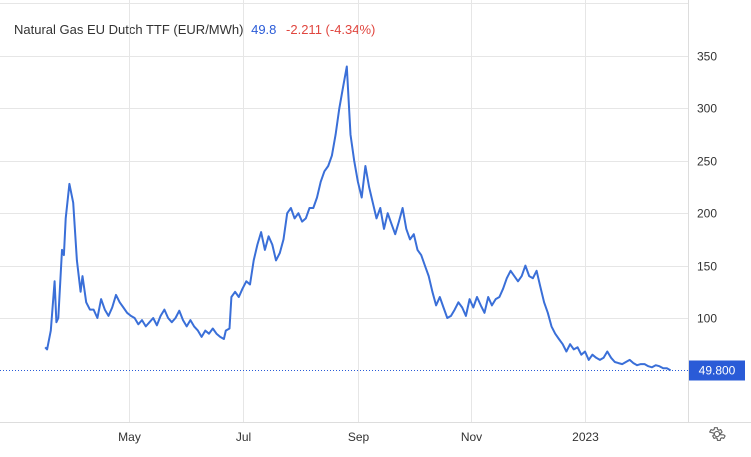 The width and height of the screenshot is (751, 457). I want to click on x-tick-label: Jul, so click(243, 437).